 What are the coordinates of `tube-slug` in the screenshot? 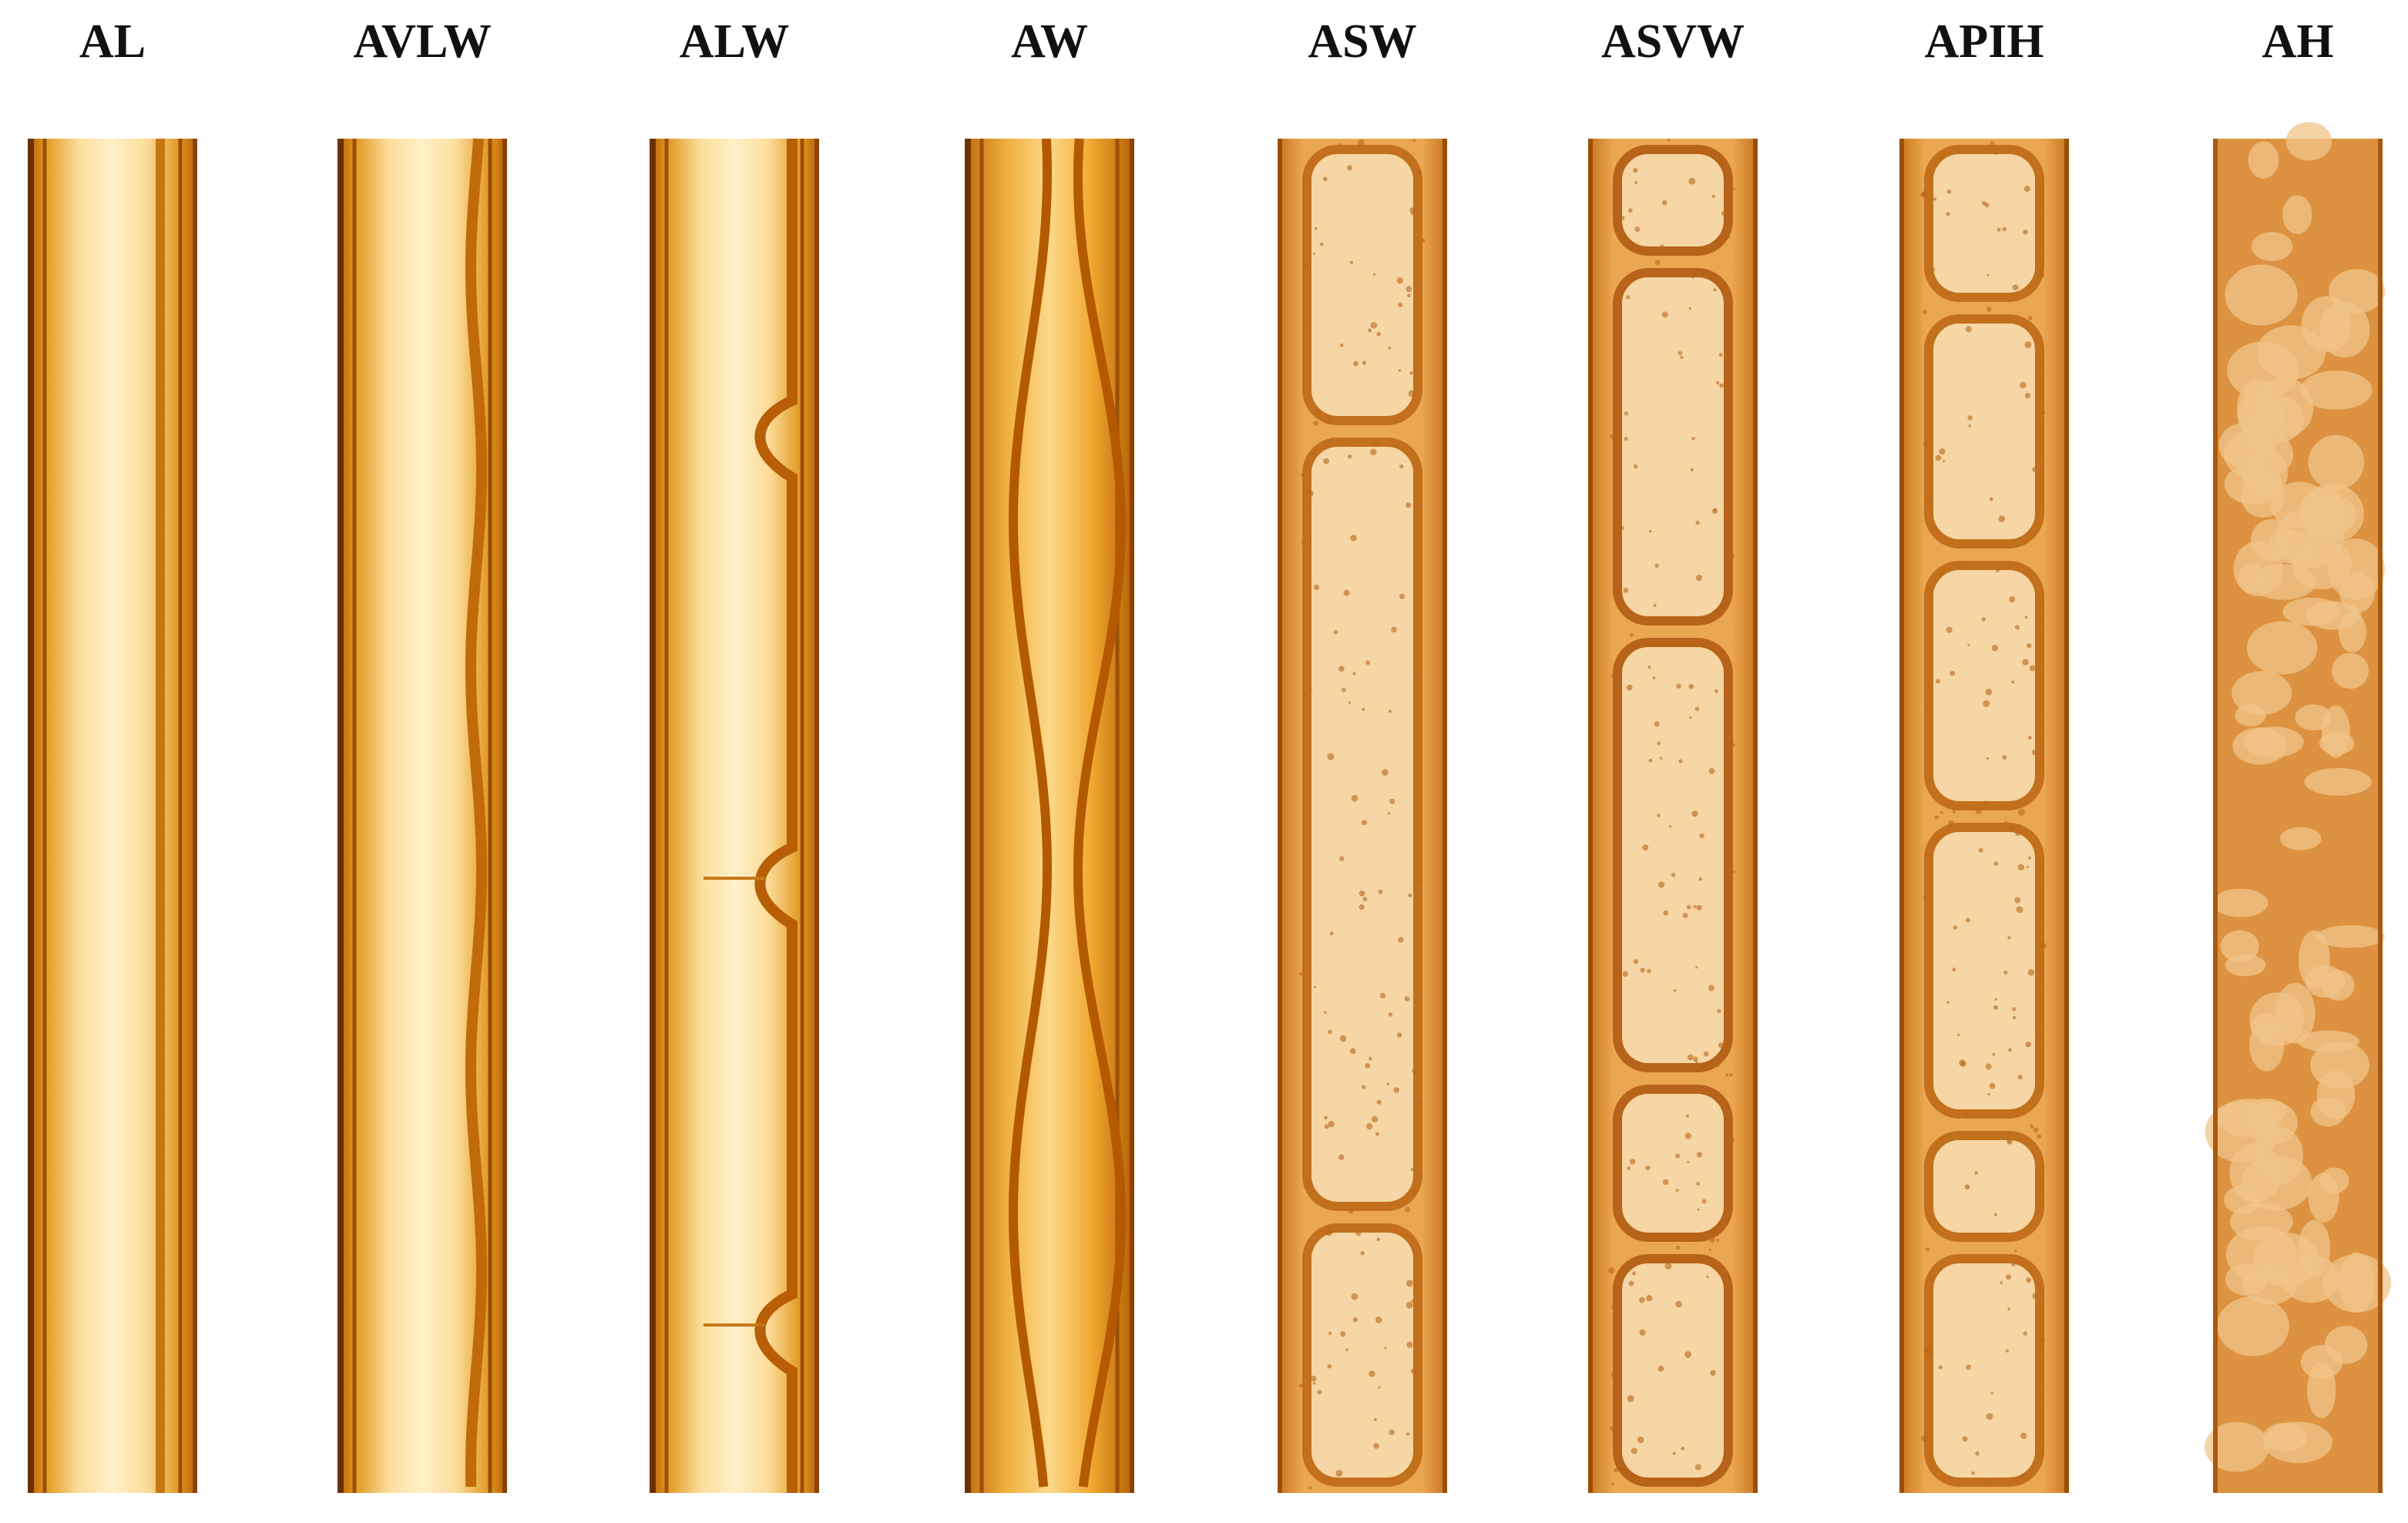 It's located at (1363, 816).